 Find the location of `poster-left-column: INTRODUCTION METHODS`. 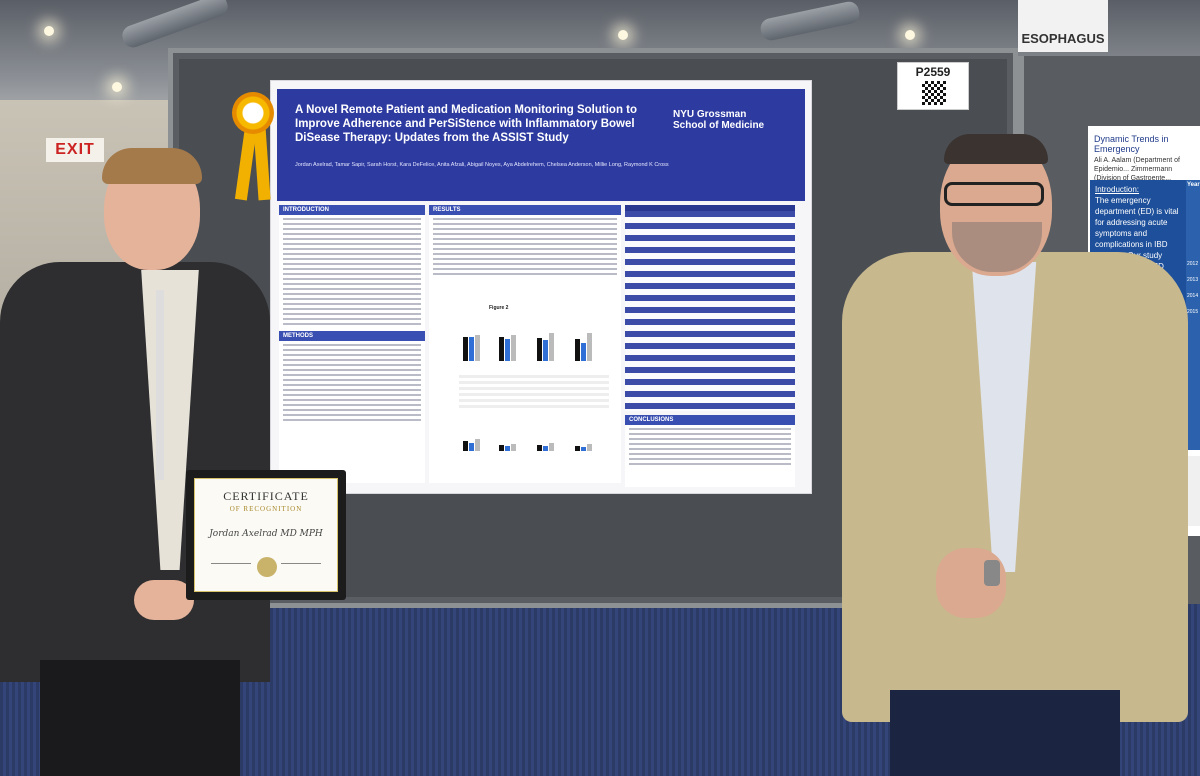

poster-left-column: INTRODUCTION METHODS is located at coordinates (352, 344).